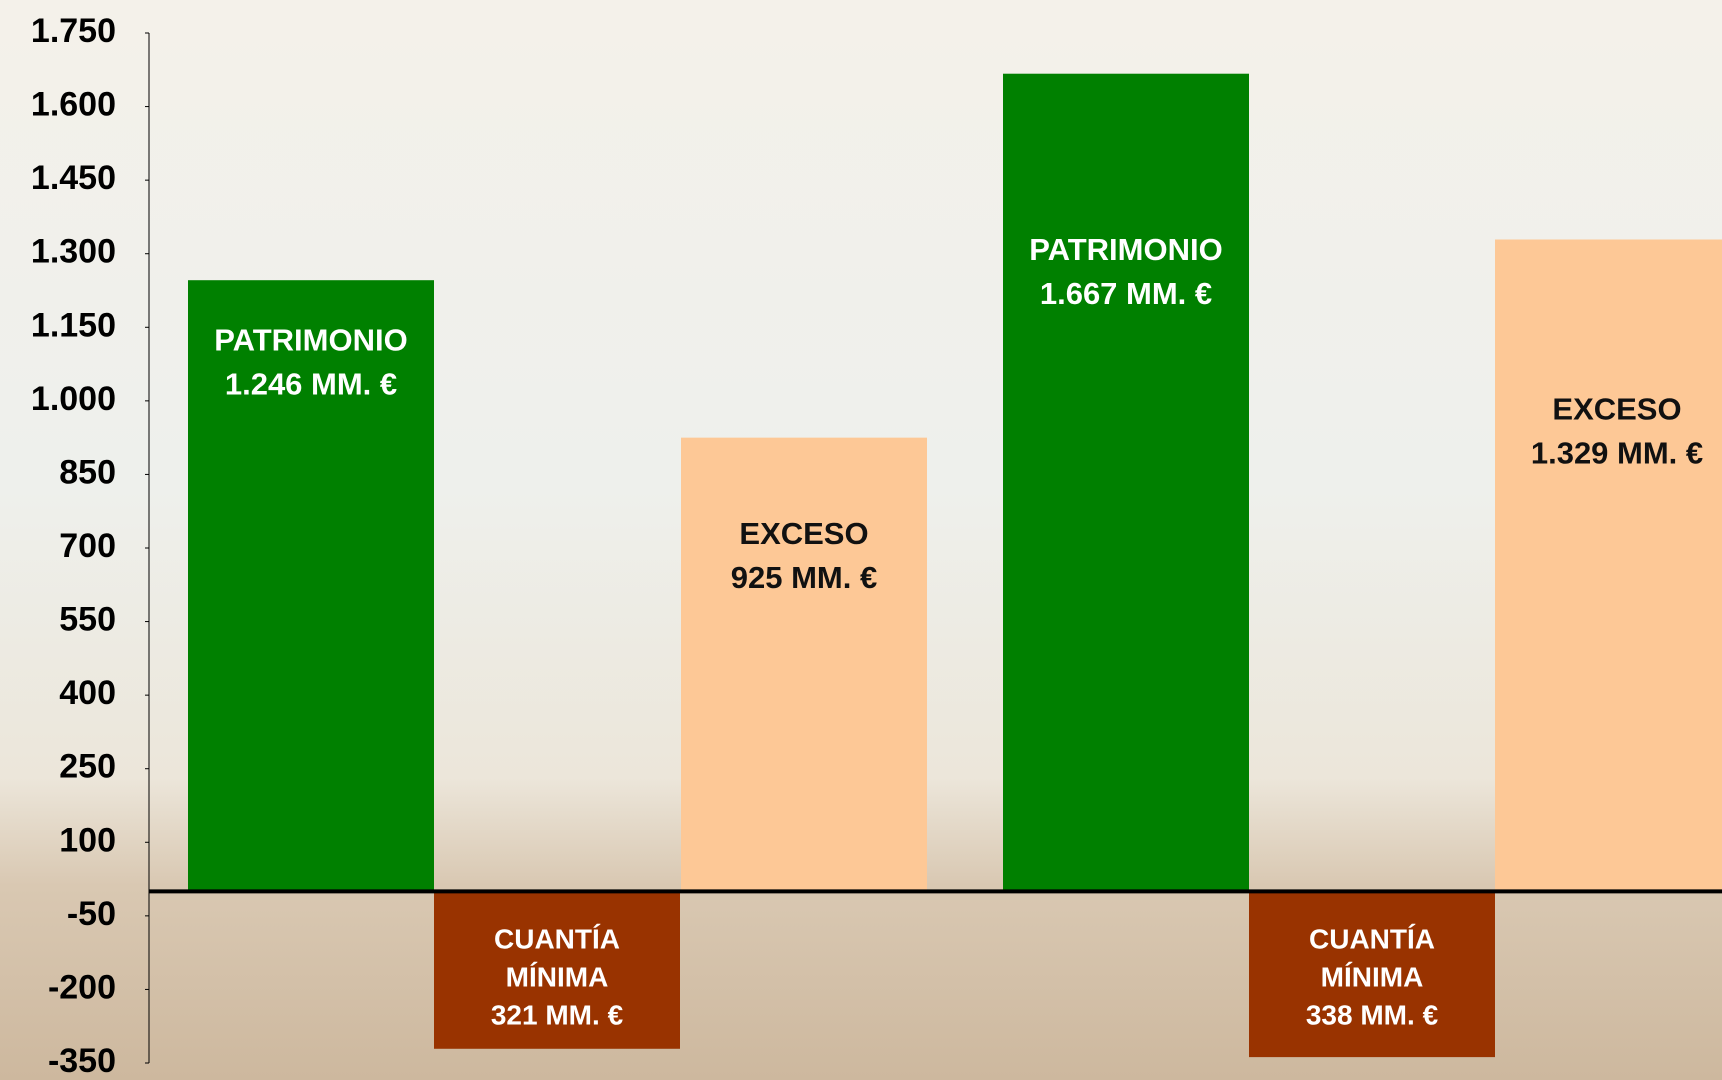 Image resolution: width=1722 pixels, height=1080 pixels. I want to click on y-tick-label: 1.150, so click(73, 325).